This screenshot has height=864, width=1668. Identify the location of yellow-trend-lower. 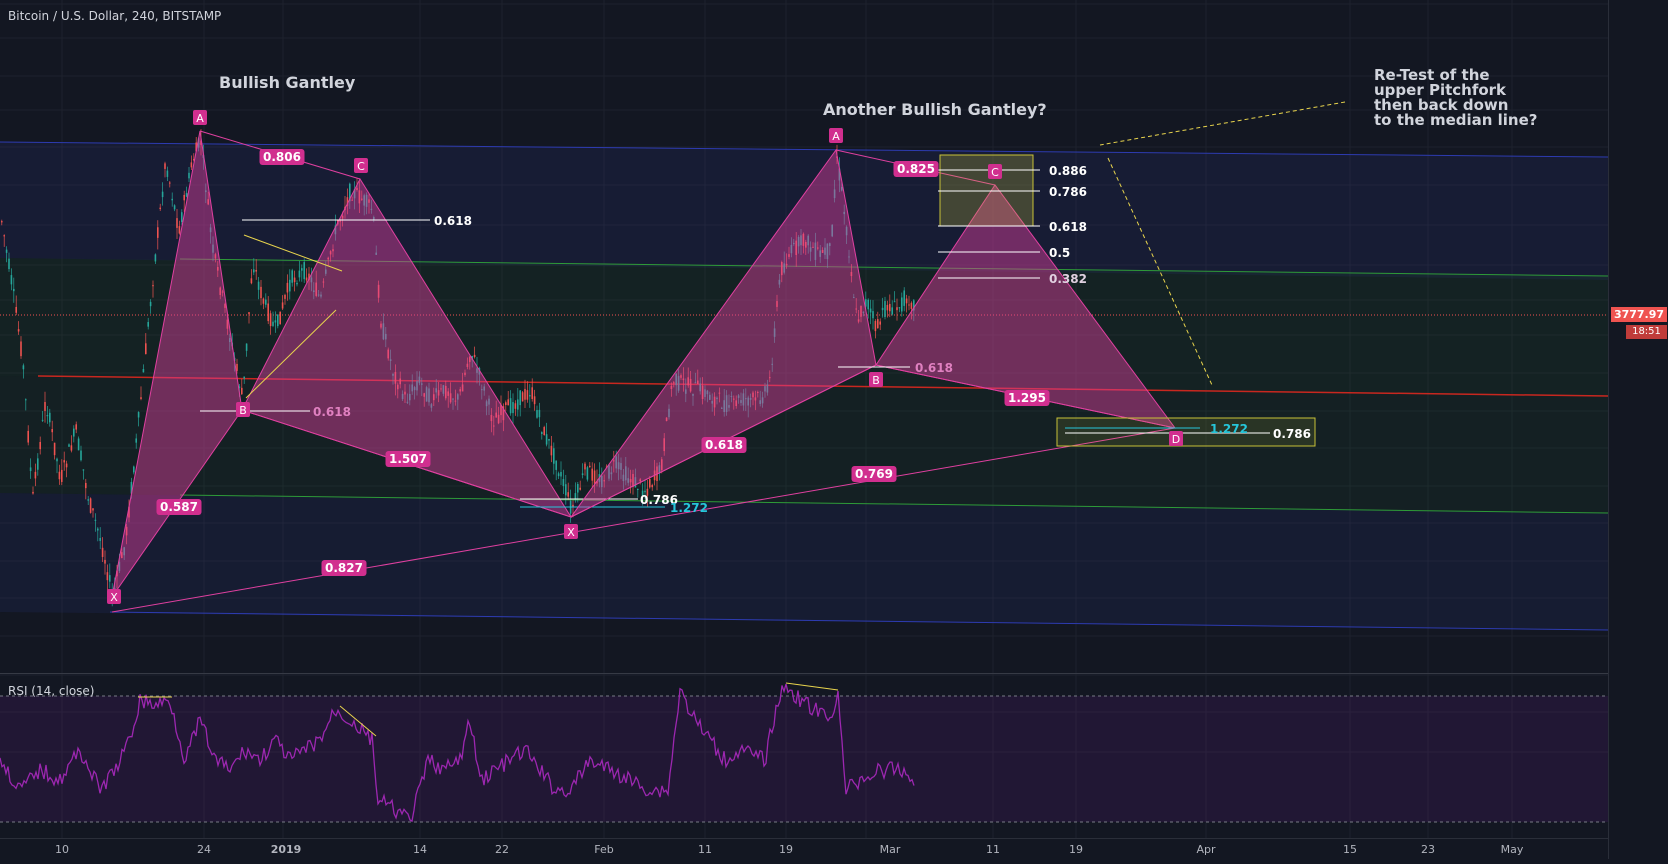
(291, 354).